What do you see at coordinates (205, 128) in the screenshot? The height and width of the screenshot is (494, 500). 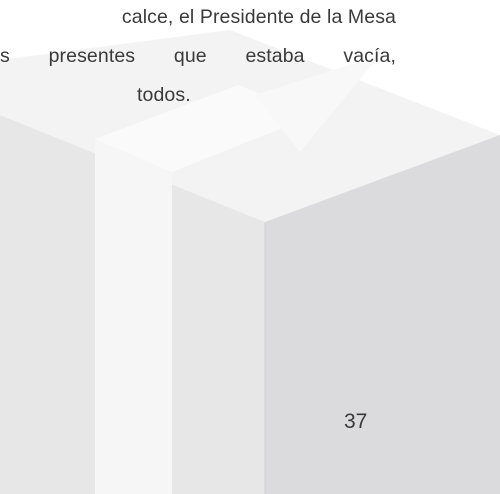 I see `box-tape-top` at bounding box center [205, 128].